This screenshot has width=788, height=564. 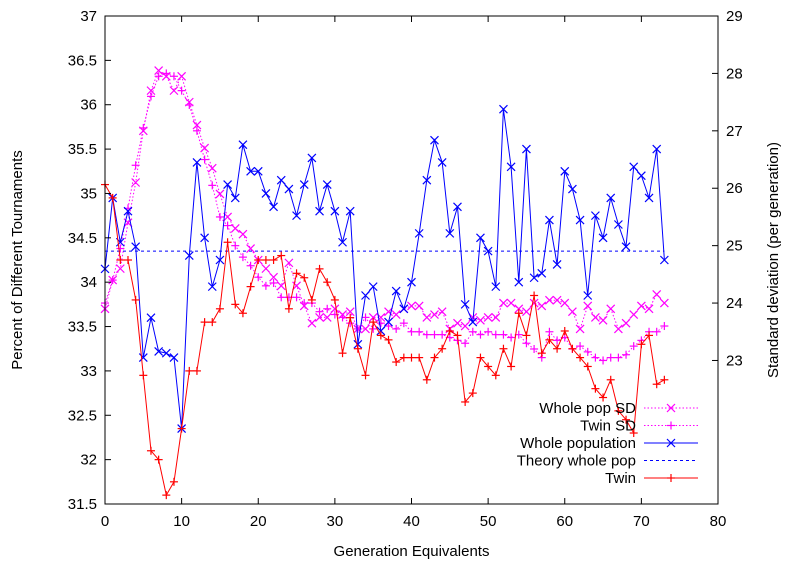 What do you see at coordinates (82, 504) in the screenshot?
I see `y-tick-label: 31.5` at bounding box center [82, 504].